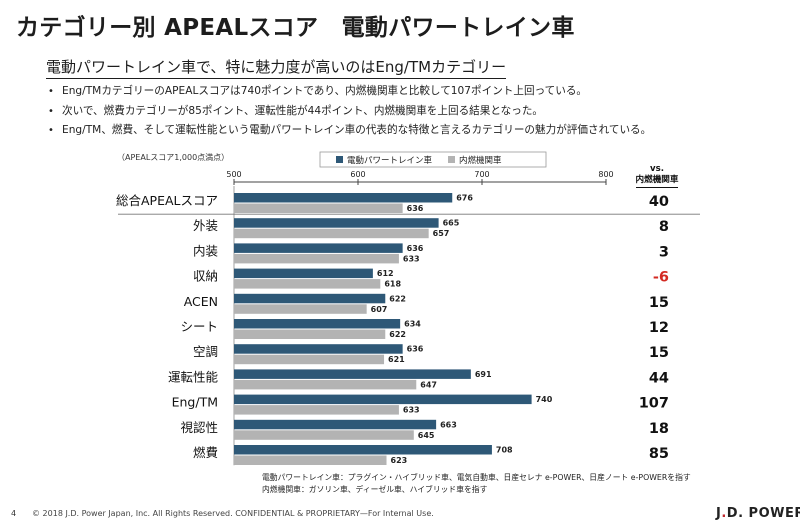 The height and width of the screenshot is (526, 800). What do you see at coordinates (451, 159) in the screenshot?
I see `legend-swatch-ice` at bounding box center [451, 159].